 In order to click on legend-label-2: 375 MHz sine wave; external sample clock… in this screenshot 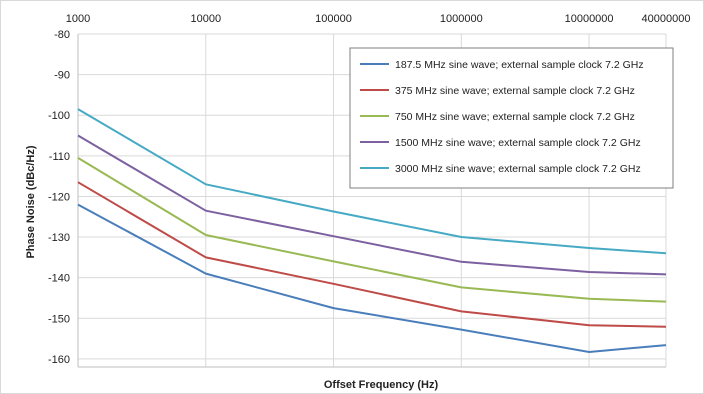, I will do `click(515, 91)`.